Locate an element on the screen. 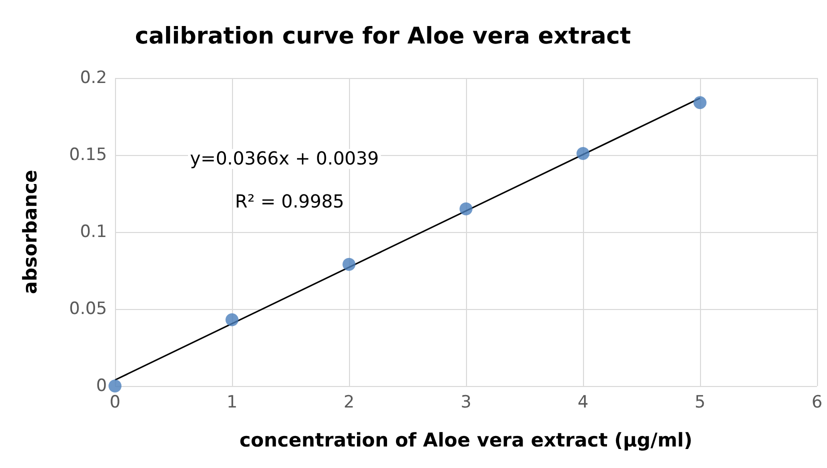 This screenshot has height=468, width=827. annotation: y=0.0366x + 0.0039 is located at coordinates (284, 159).